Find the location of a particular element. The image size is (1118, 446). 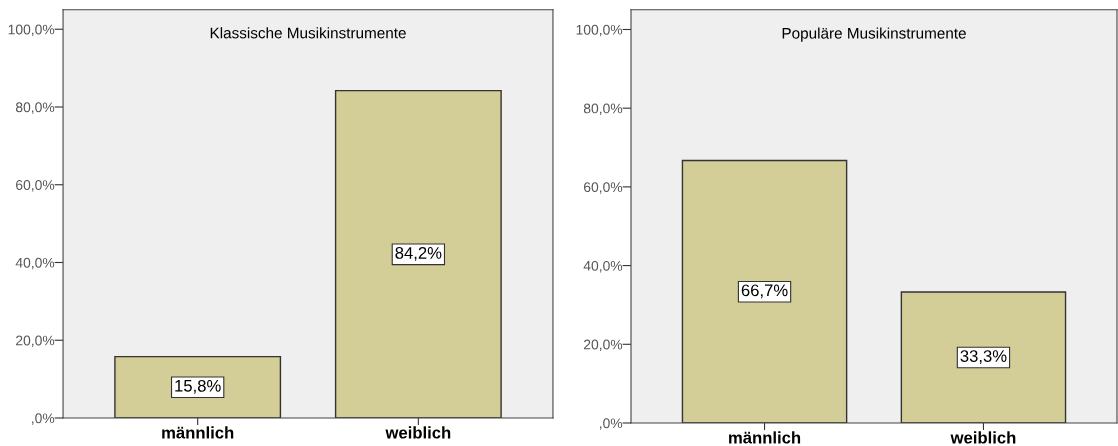

text: Populäre Musikinstrumente is located at coordinates (874, 34).